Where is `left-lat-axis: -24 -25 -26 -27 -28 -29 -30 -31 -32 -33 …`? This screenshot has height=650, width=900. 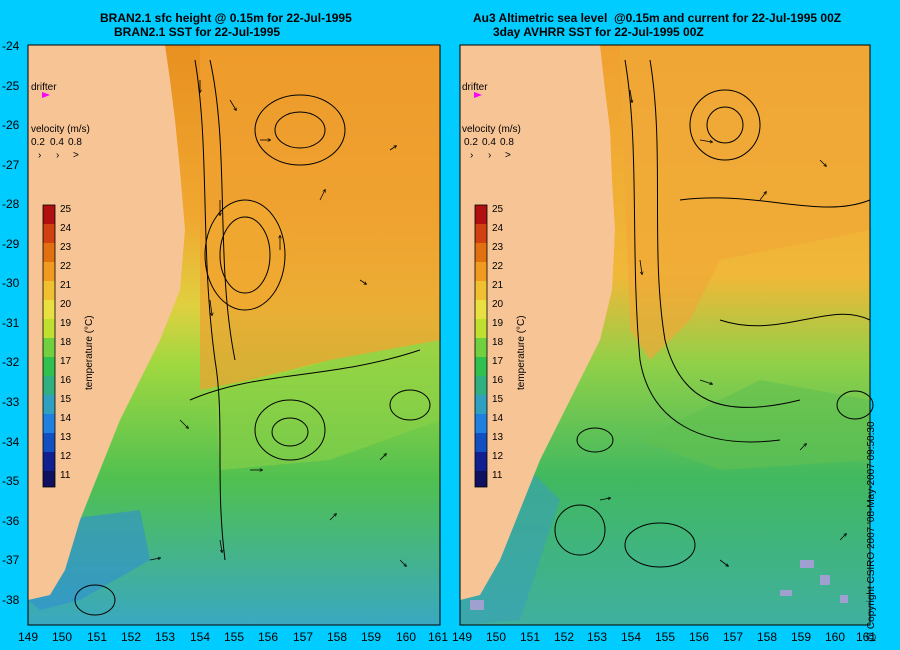
left-lat-axis: -24 -25 -26 -27 -28 -29 -30 -31 -32 -33 … is located at coordinates (11, 323).